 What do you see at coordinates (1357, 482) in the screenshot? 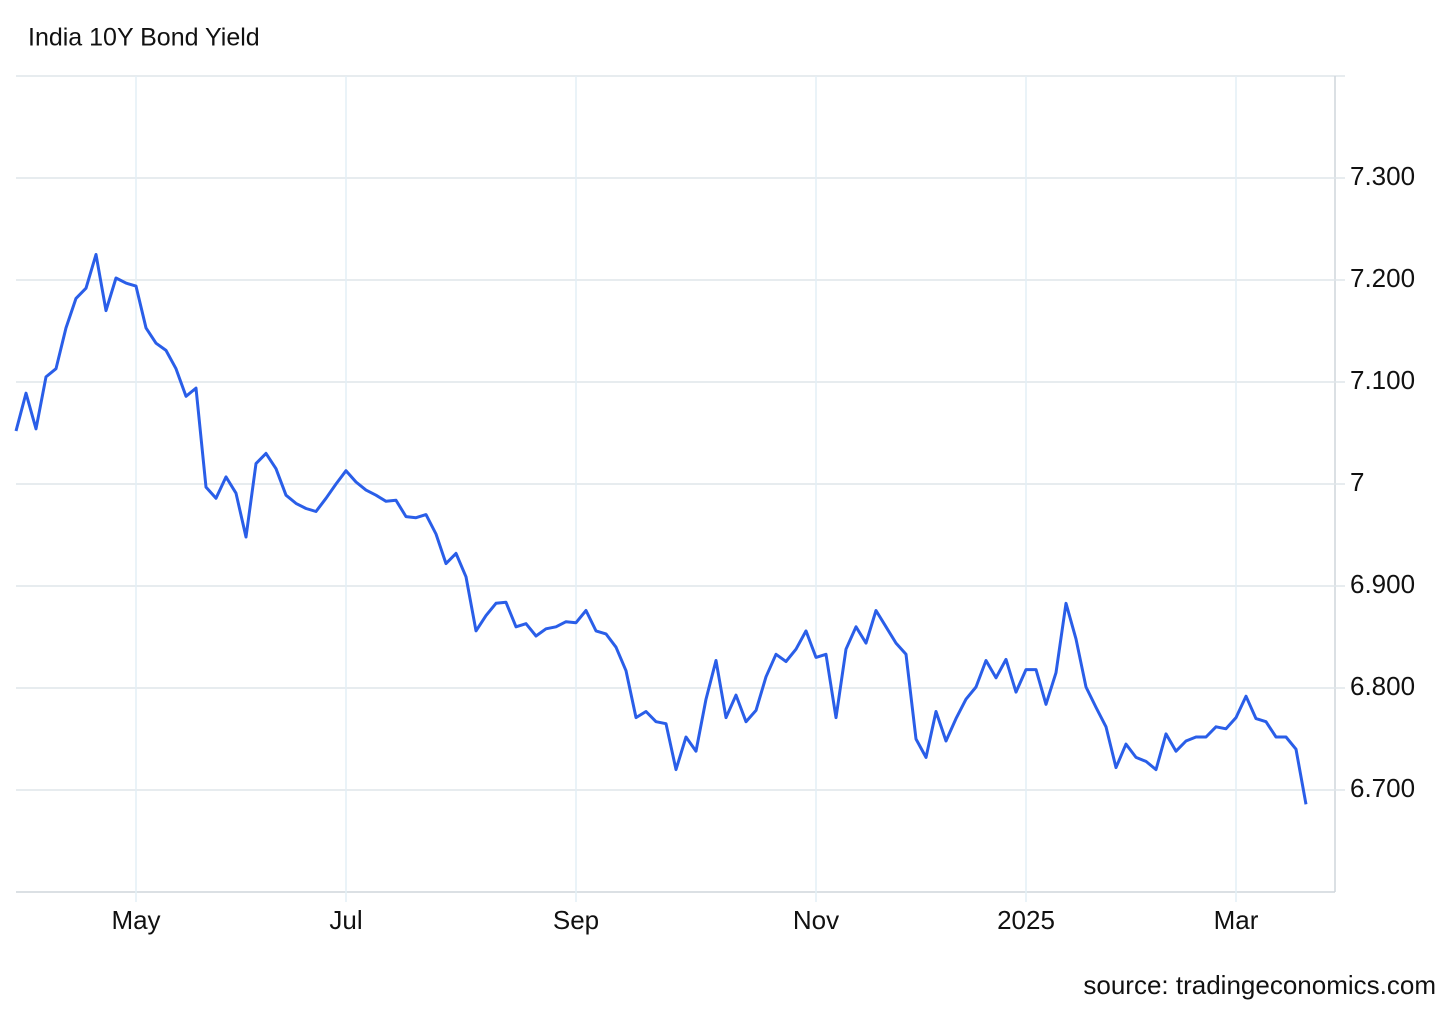
I see `y-tick-label: 7` at bounding box center [1357, 482].